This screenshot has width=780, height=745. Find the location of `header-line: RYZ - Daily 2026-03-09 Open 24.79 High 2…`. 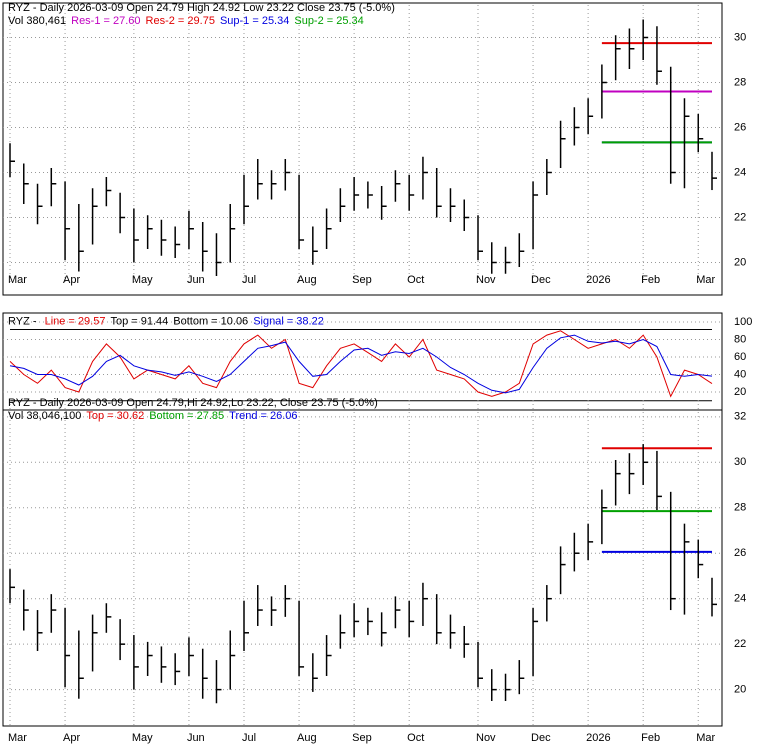

header-line: RYZ - Daily 2026-03-09 Open 24.79 High 2… is located at coordinates (201, 8).